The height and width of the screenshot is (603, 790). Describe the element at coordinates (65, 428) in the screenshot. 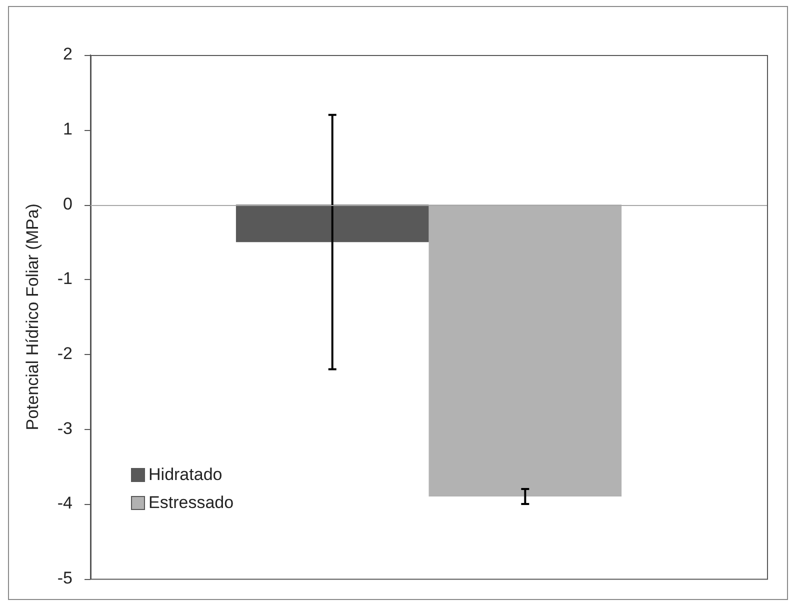

I see `y-tick-label: -3` at that location.